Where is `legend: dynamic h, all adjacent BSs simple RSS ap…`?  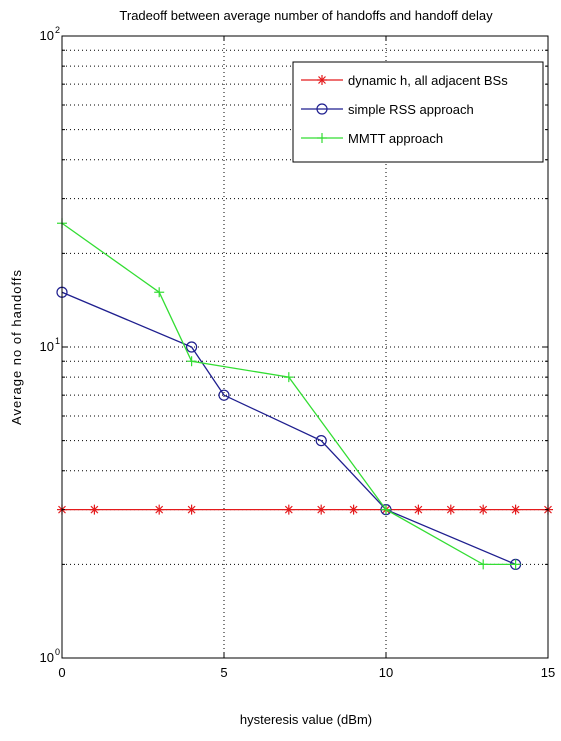 legend: dynamic h, all adjacent BSs simple RSS ap… is located at coordinates (418, 112).